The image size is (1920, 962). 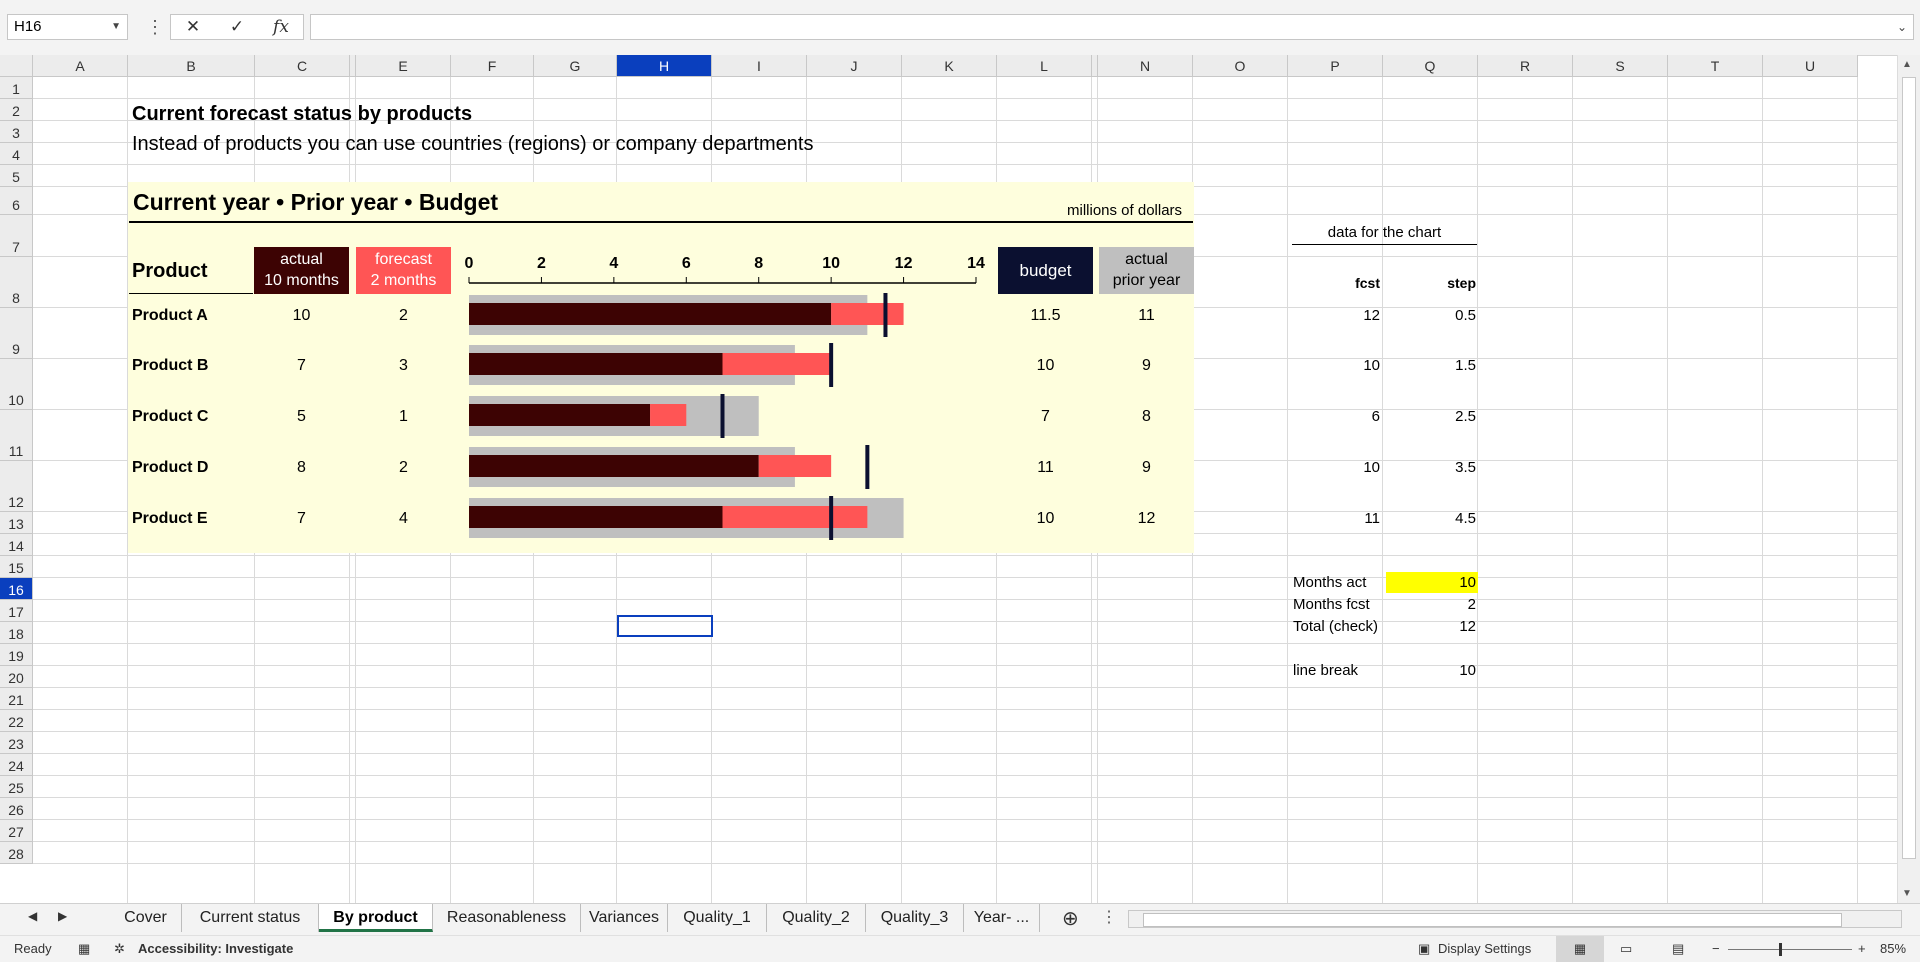 I want to click on sheet-tab: Quality_2, so click(x=816, y=918).